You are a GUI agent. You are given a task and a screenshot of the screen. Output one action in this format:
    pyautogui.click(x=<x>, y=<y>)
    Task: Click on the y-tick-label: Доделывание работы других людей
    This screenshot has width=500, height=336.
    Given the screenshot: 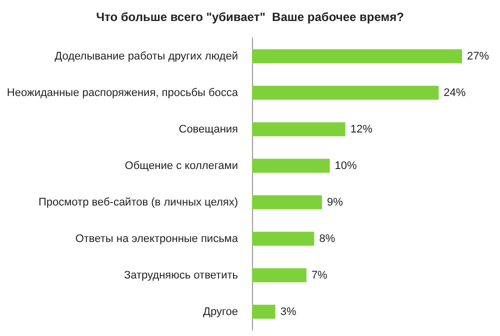 What is the action you would take?
    pyautogui.click(x=146, y=56)
    